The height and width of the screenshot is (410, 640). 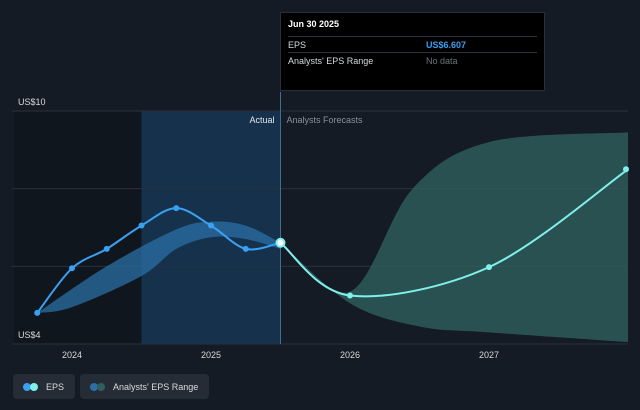 What do you see at coordinates (32, 102) in the screenshot?
I see `y-label-top: US$10` at bounding box center [32, 102].